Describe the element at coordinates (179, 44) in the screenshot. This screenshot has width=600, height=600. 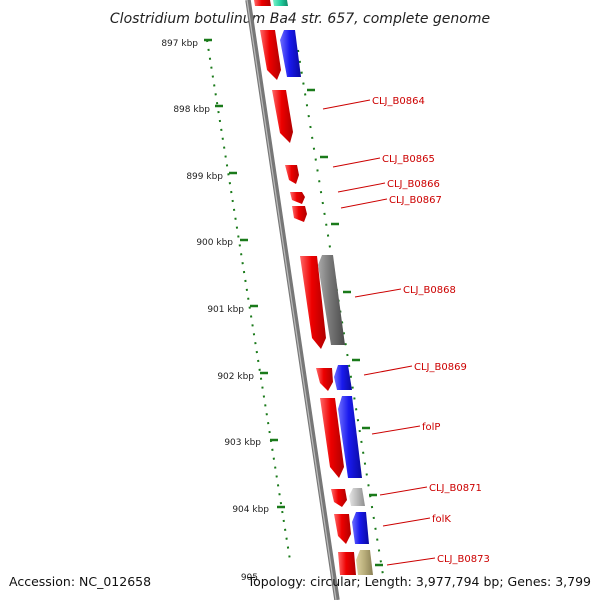
I see `ruler-tick-label: 897 kbp` at that location.